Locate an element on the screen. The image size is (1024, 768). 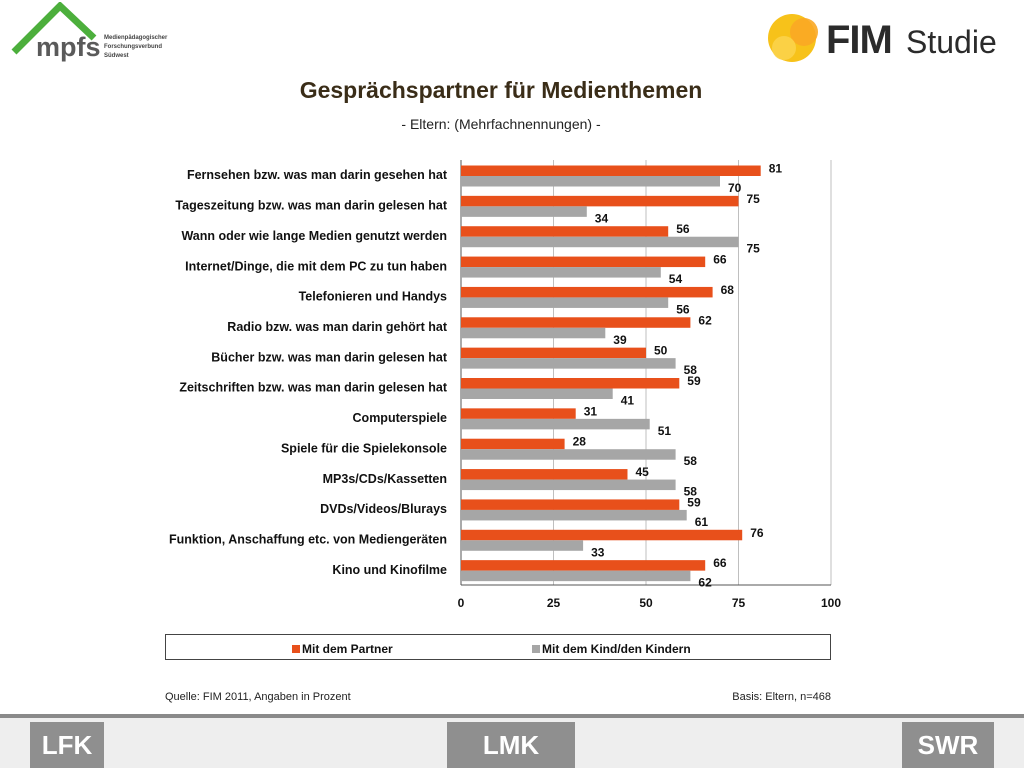
legend-item-kinder: Mit dem Kind/den Kindern is located at coordinates (611, 649).